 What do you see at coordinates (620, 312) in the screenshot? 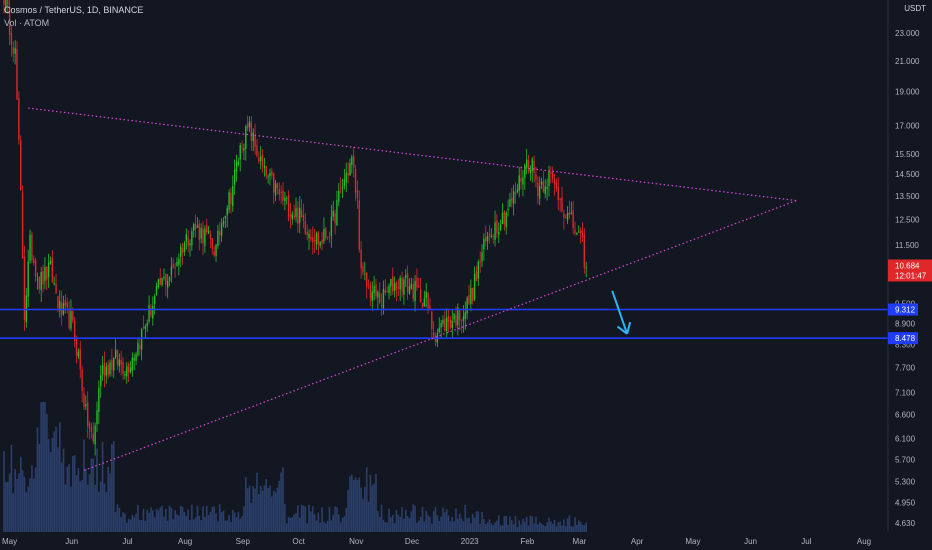
I see `down-arrow-shaft` at bounding box center [620, 312].